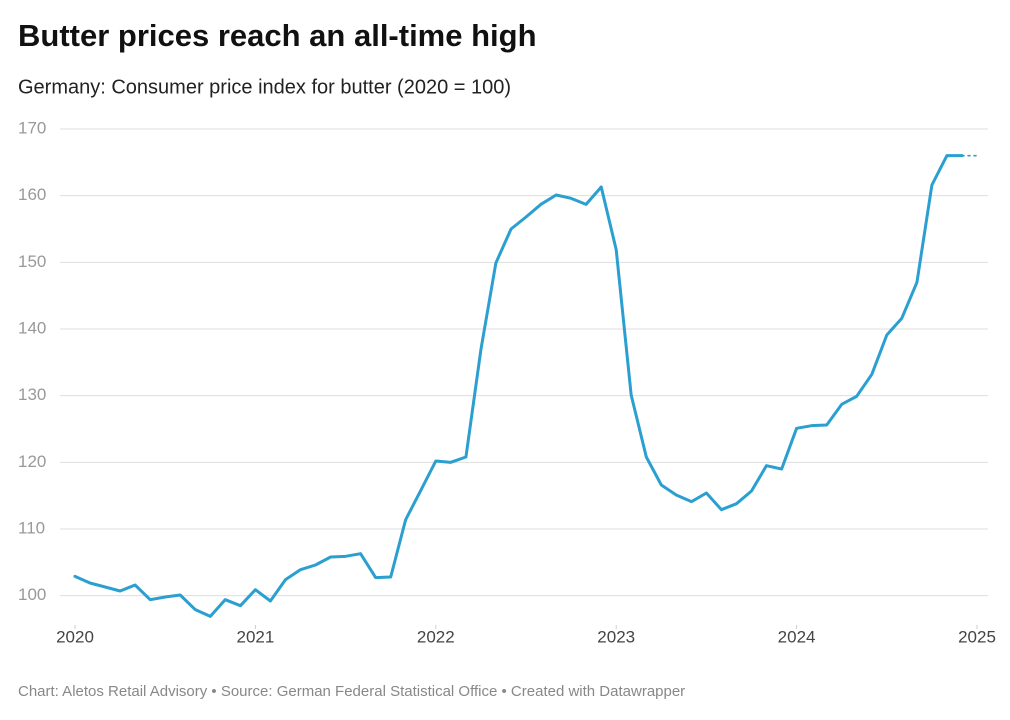 This screenshot has width=1010, height=720. What do you see at coordinates (616, 636) in the screenshot?
I see `x-tick-label: 2023` at bounding box center [616, 636].